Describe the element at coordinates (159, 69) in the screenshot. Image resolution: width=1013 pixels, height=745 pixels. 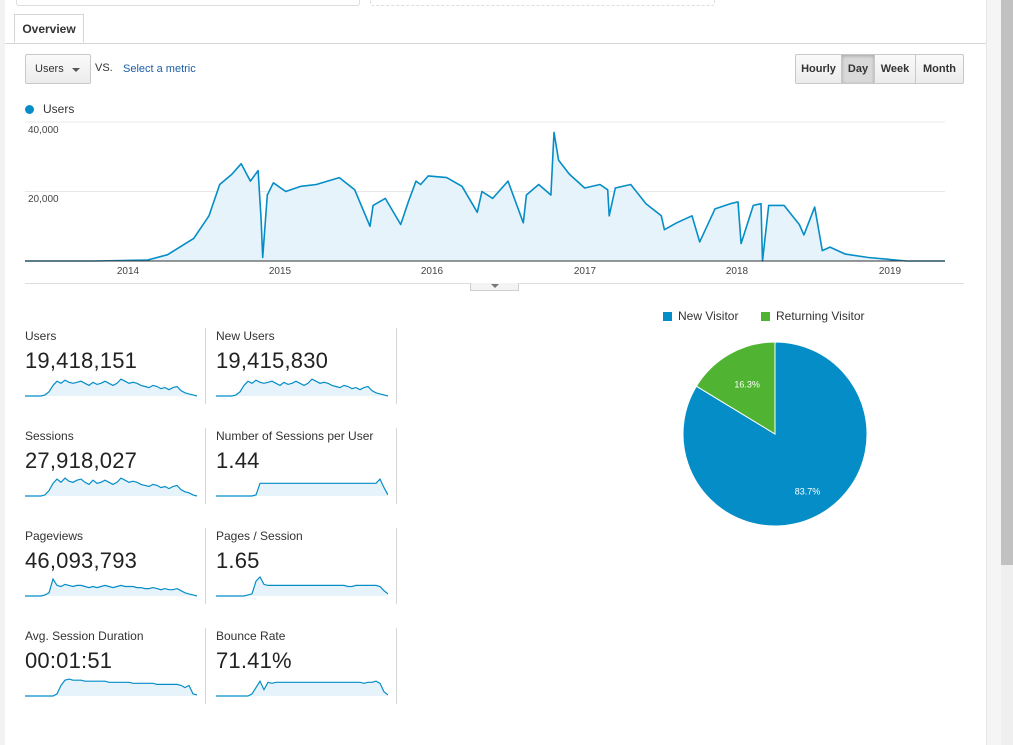
I see `select-metric-link: Select a metric` at that location.